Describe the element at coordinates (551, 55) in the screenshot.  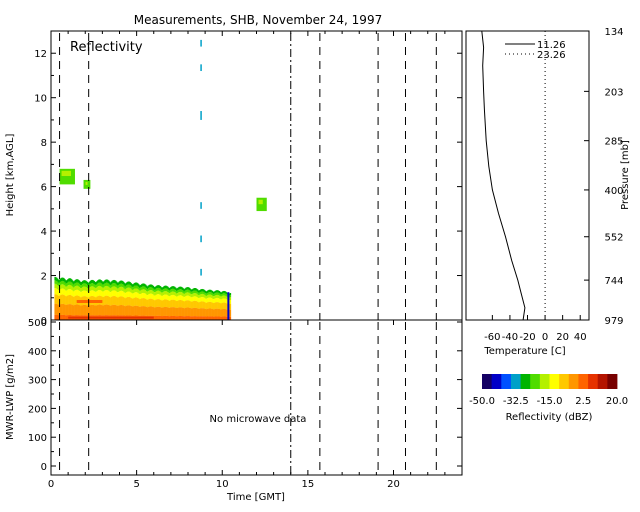
I see `legend-label: 23.26` at that location.